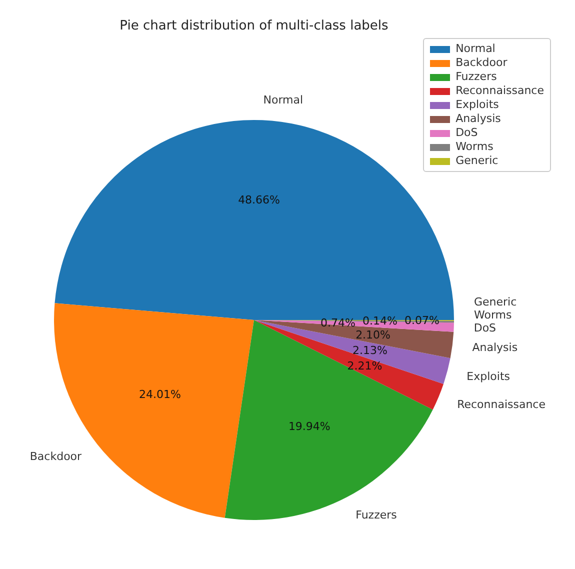 Image resolution: width=575 pixels, height=569 pixels. Describe the element at coordinates (475, 147) in the screenshot. I see `legend-label: Worms` at that location.